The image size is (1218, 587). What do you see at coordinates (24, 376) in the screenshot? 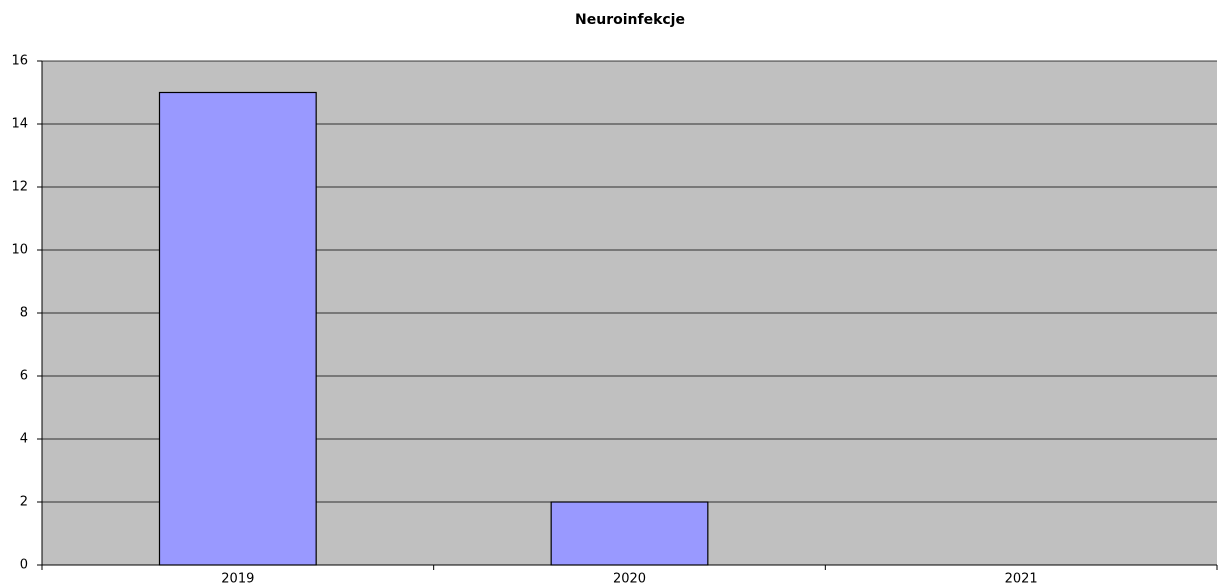
I see `y-tick-label: 6` at bounding box center [24, 376].